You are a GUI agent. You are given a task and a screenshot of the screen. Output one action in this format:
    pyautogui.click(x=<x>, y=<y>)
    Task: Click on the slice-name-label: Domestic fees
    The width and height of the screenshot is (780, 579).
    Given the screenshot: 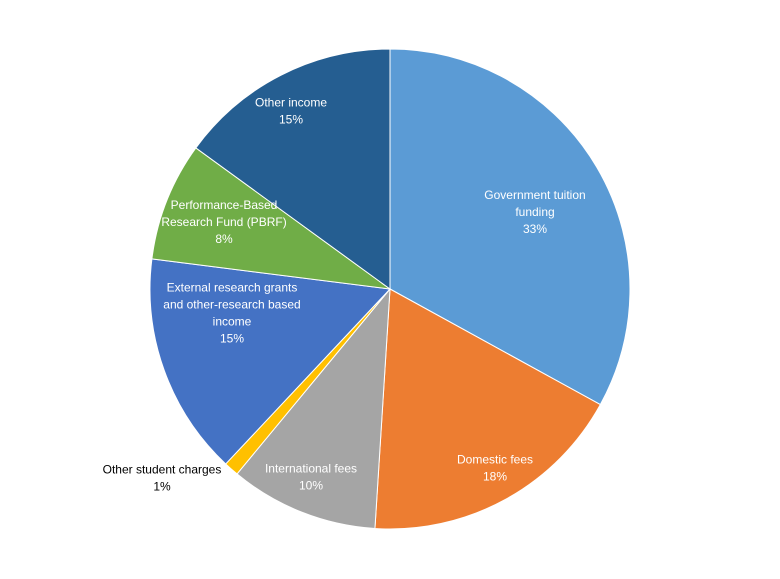 What is the action you would take?
    pyautogui.click(x=495, y=460)
    